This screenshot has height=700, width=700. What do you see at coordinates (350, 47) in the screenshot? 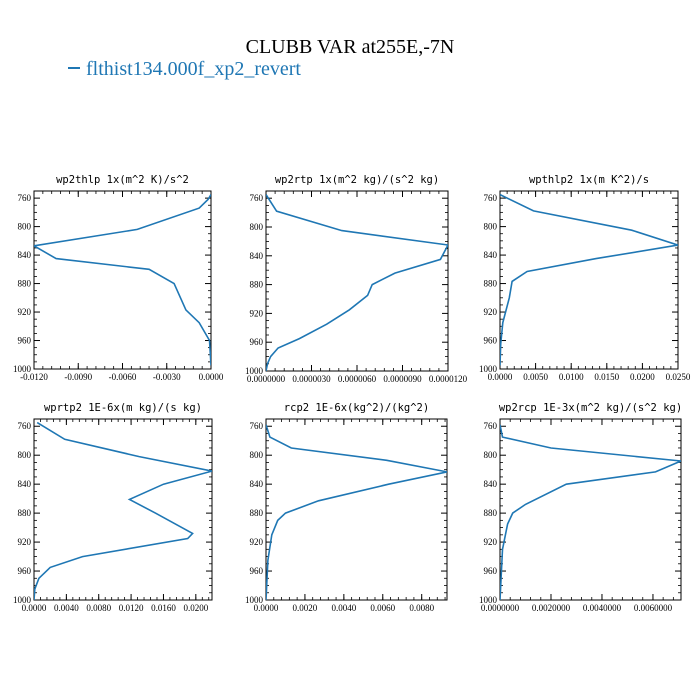
I see `page-title: CLUBB VAR at255E,-7N` at bounding box center [350, 47].